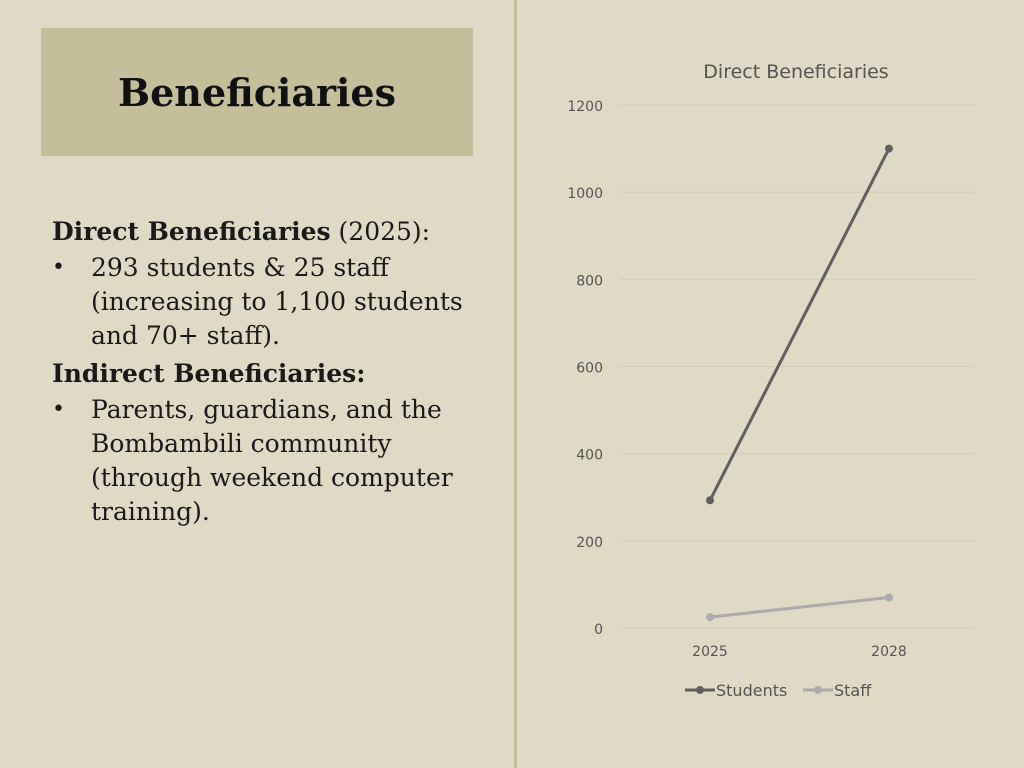 This screenshot has height=768, width=1024. I want to click on legend-label-staff: Staff, so click(853, 690).